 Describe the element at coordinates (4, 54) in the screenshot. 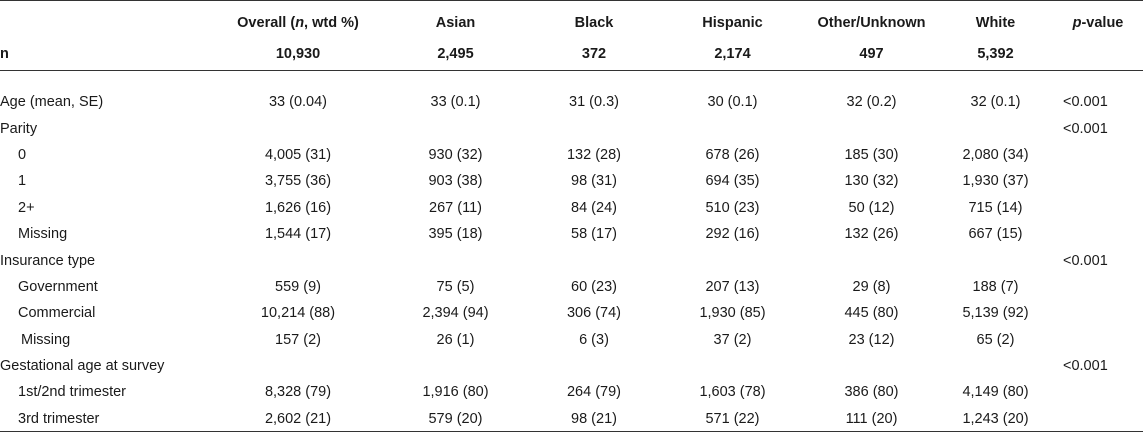

I see `header-n-label: n` at that location.